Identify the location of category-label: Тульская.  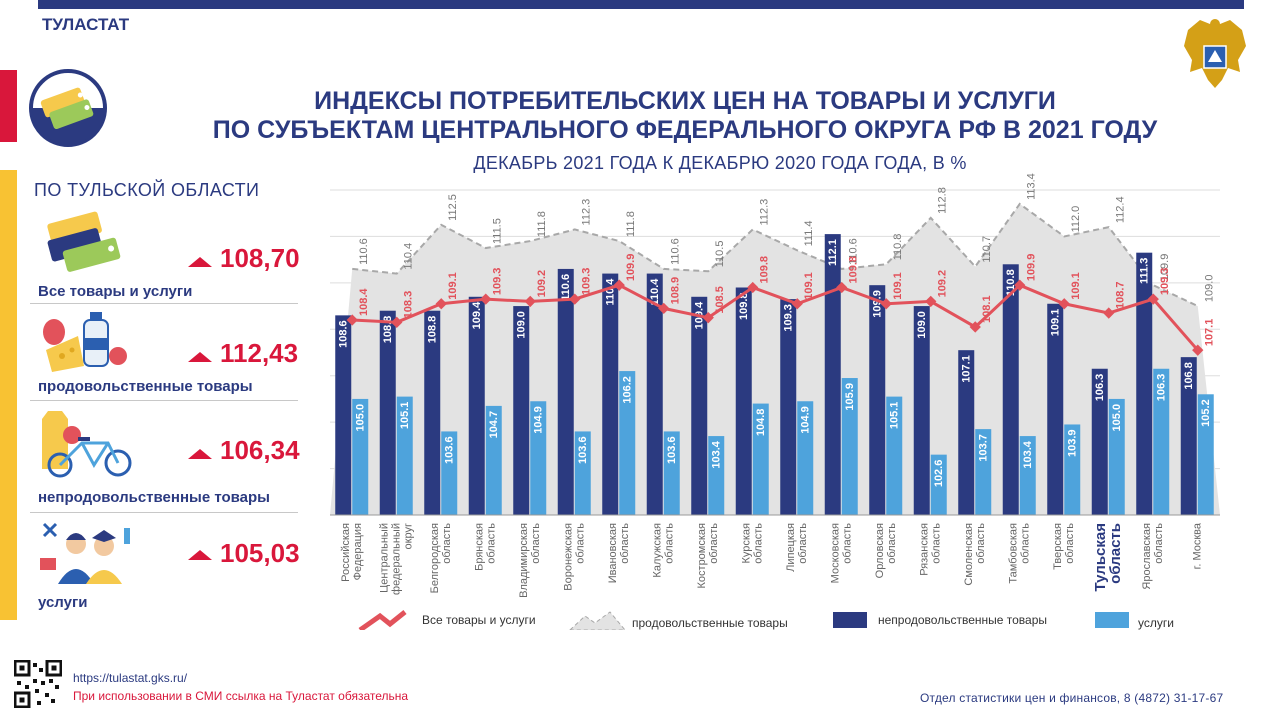
(1100, 557).